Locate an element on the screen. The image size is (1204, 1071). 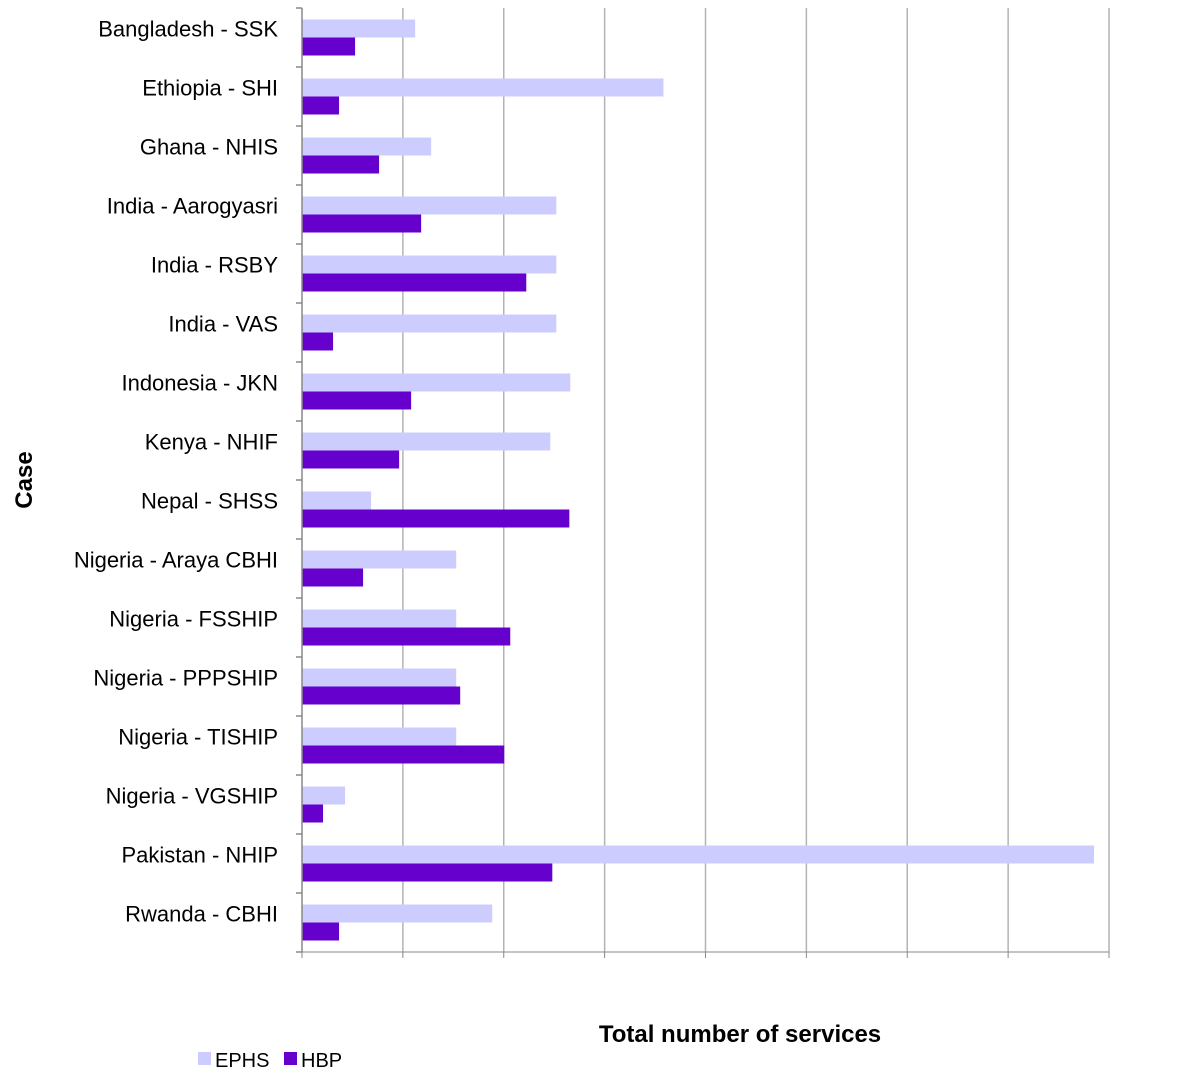
legend-swatch-ephs is located at coordinates (204, 1058).